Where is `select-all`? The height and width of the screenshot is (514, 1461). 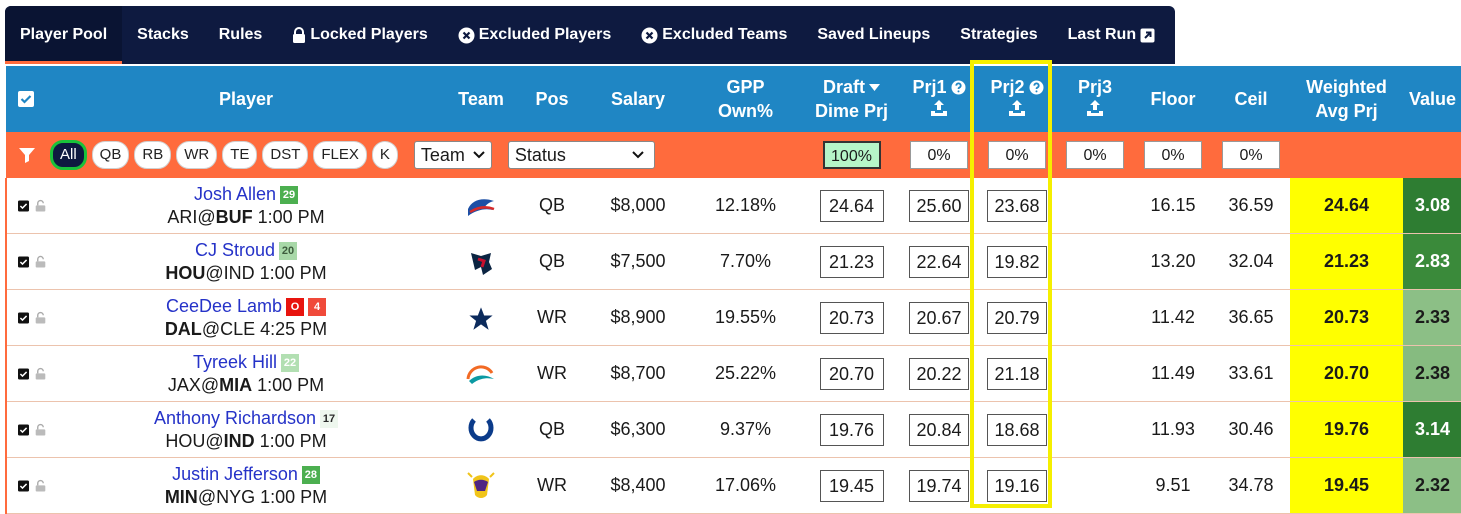
select-all is located at coordinates (26, 99).